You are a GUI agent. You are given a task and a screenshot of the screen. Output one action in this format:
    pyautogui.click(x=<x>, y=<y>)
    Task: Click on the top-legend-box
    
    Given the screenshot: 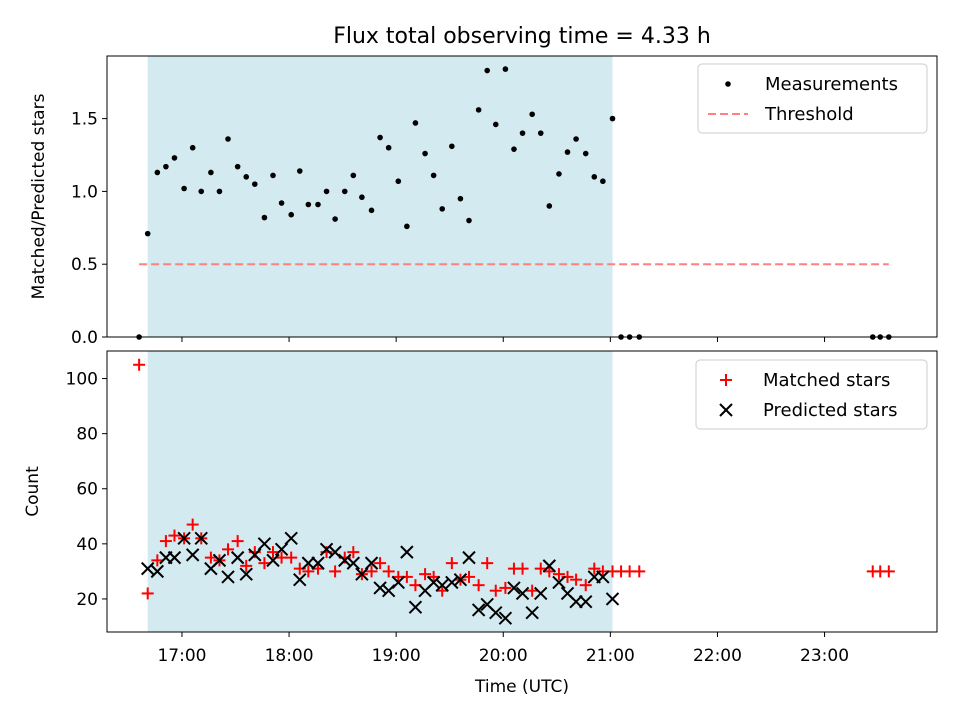 What is the action you would take?
    pyautogui.click(x=812, y=98)
    